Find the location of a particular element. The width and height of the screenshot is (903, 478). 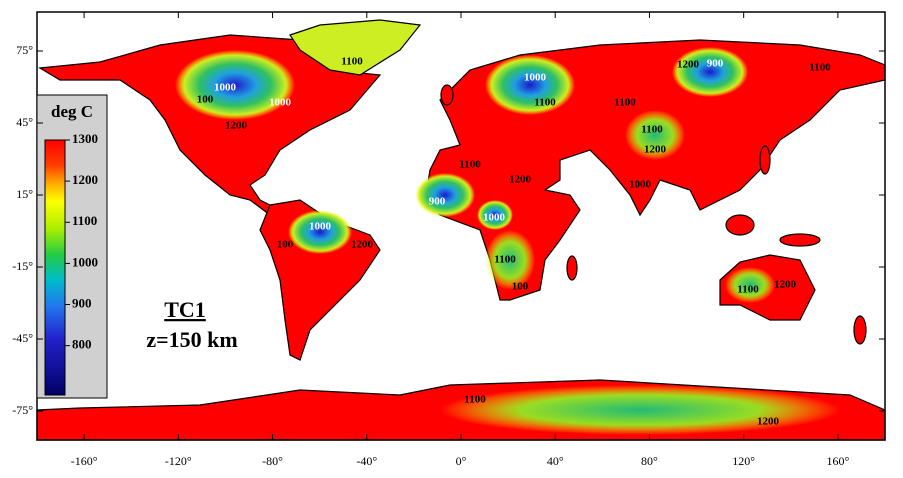

title: TC1 is located at coordinates (185, 309).